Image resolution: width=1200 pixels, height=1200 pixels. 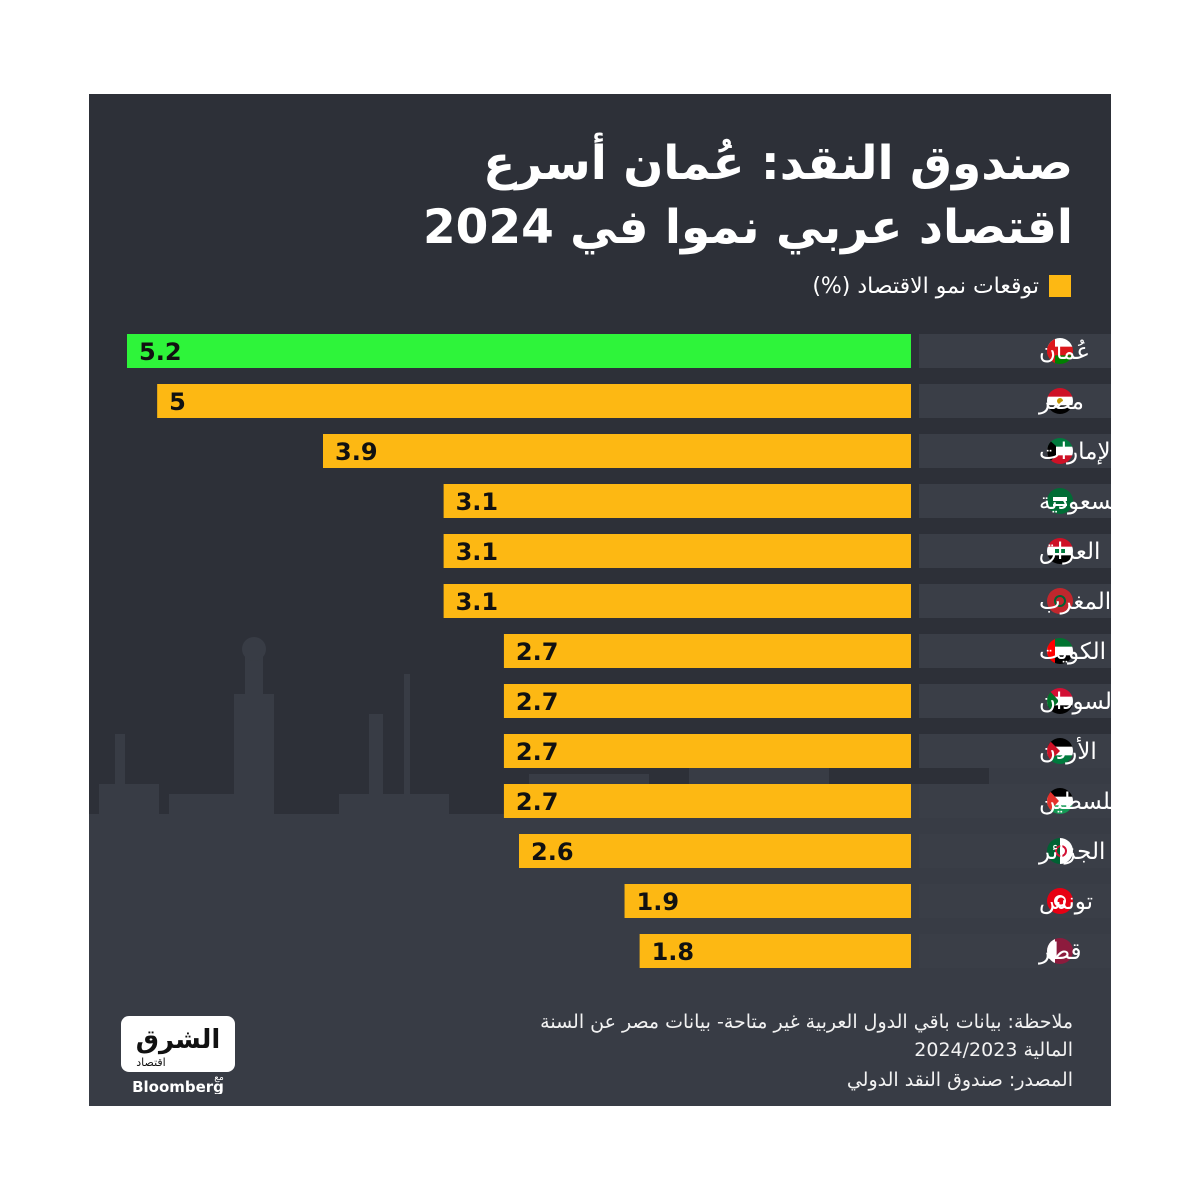 I want to click on legend-label: توقعات نمو الاقتصاد (%), so click(x=925, y=286).